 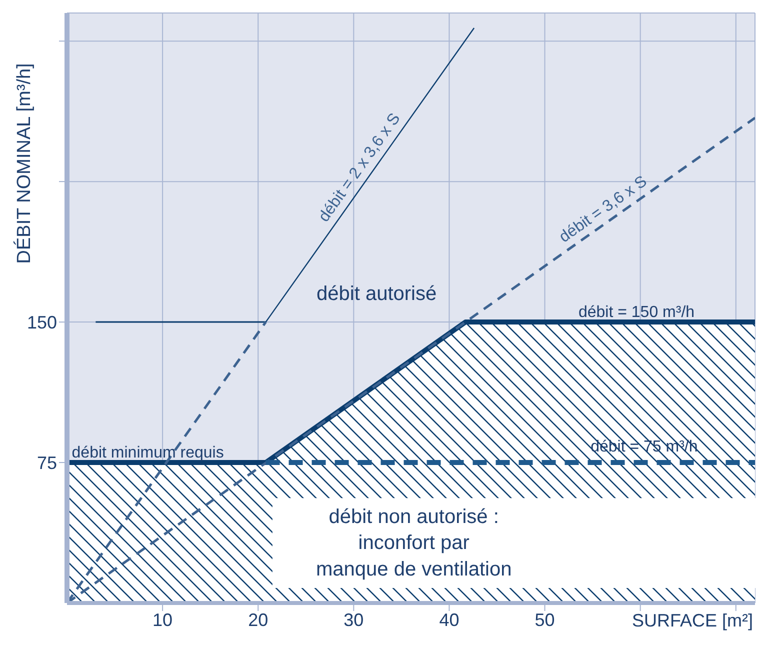 What do you see at coordinates (162, 620) in the screenshot?
I see `x-tick-label: 10` at bounding box center [162, 620].